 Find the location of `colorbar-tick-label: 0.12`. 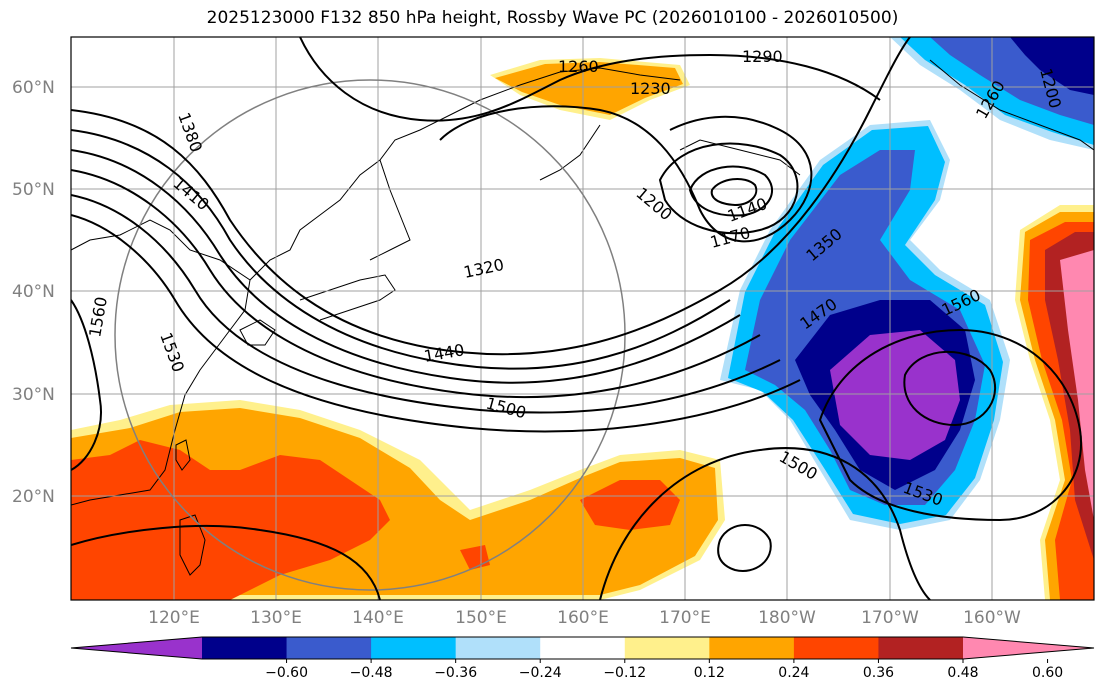

colorbar-tick-label: 0.12 is located at coordinates (709, 673).